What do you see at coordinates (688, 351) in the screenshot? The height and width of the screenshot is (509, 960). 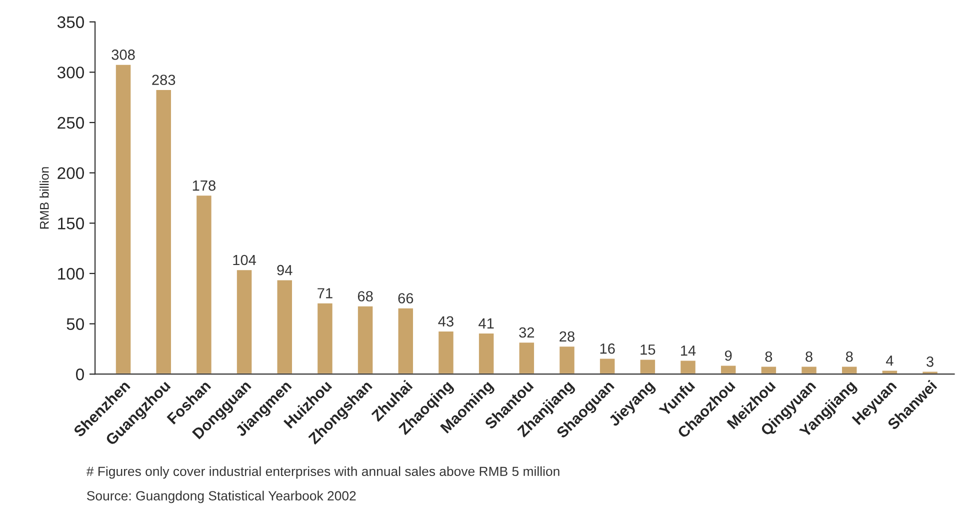 I see `data-label: 14` at bounding box center [688, 351].